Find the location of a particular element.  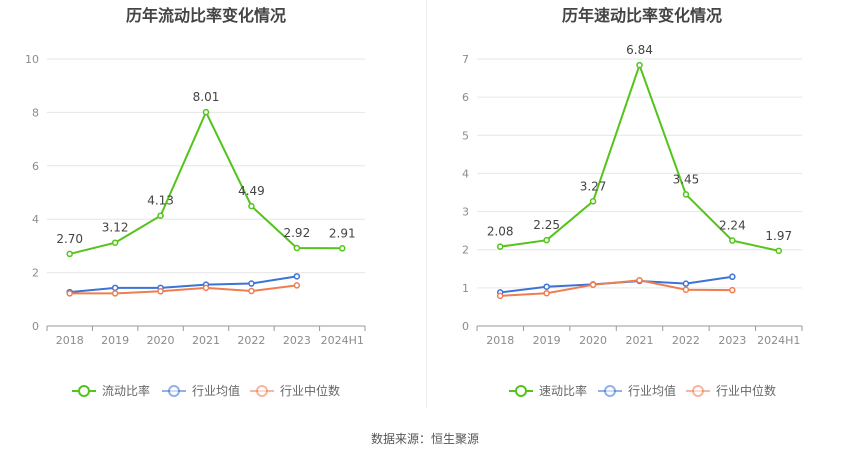

y-tick-label: 10 is located at coordinates (32, 59).